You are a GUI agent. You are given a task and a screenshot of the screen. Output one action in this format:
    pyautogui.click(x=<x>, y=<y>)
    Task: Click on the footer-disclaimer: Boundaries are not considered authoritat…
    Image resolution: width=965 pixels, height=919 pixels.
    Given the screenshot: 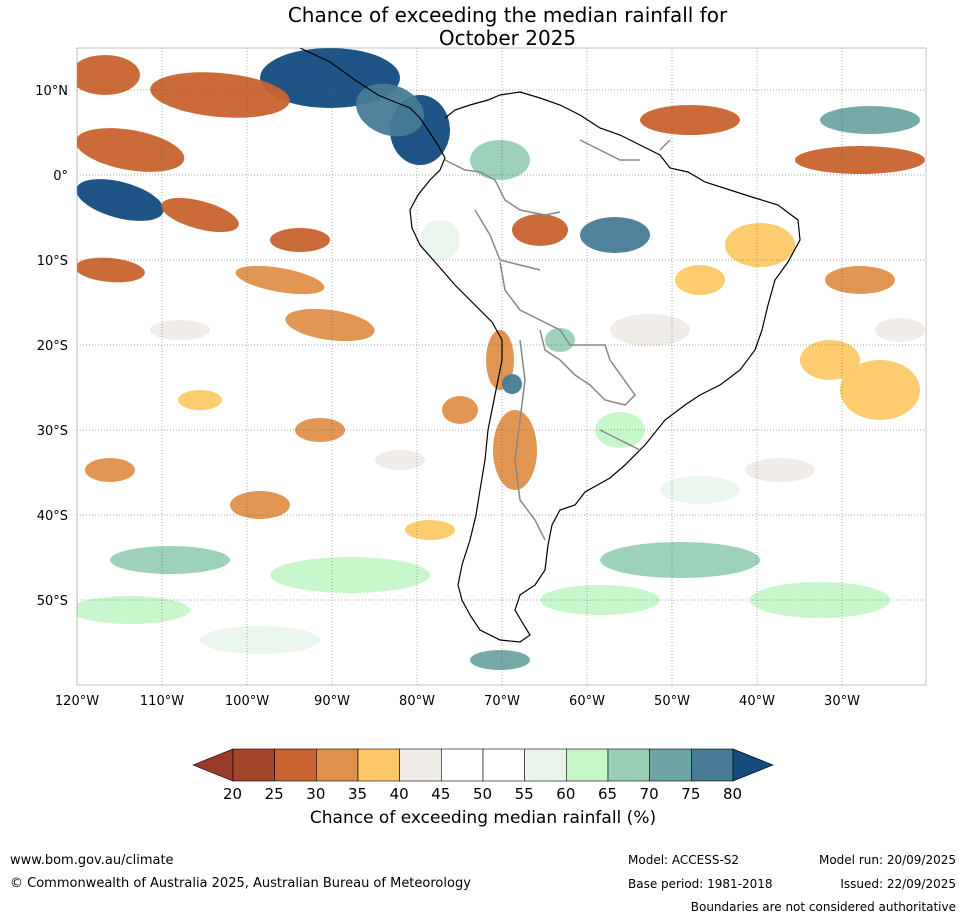 What is the action you would take?
    pyautogui.click(x=823, y=907)
    